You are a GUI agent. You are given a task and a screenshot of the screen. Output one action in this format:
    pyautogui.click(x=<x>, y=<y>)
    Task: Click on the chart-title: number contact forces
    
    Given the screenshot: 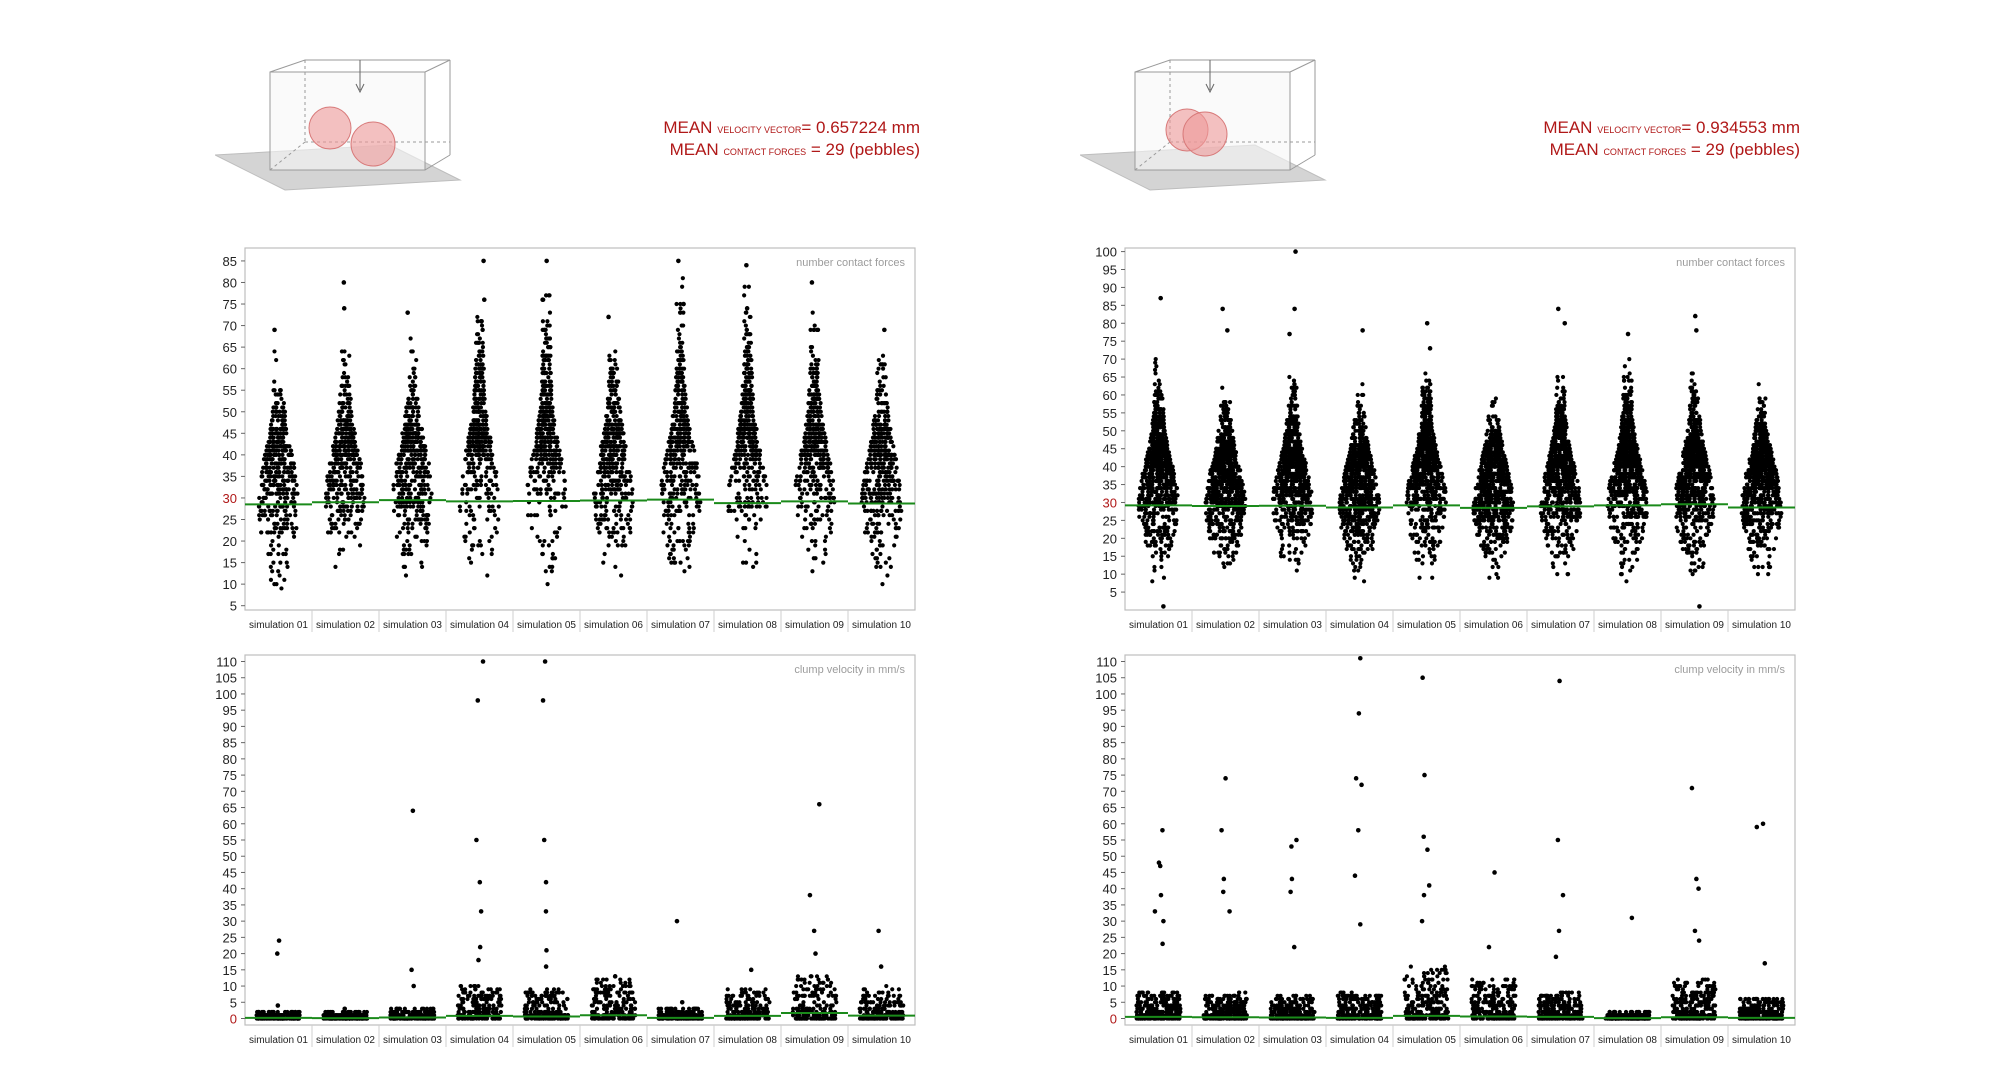 What is the action you would take?
    pyautogui.click(x=850, y=263)
    